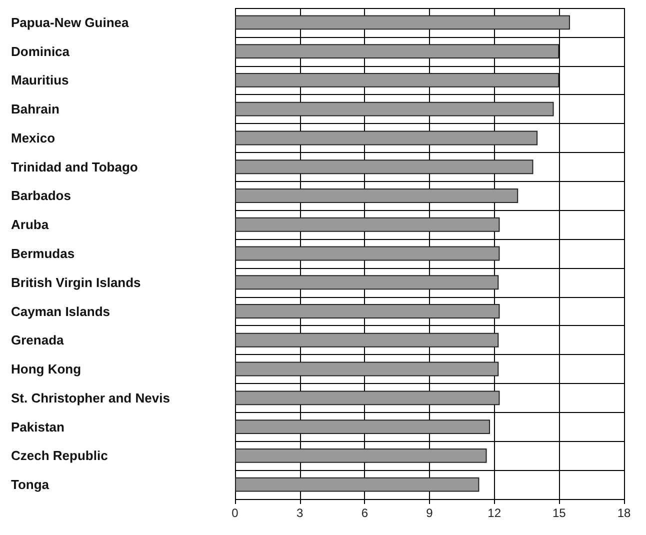  I want to click on y-tick-label: Hong Kong, so click(46, 369).